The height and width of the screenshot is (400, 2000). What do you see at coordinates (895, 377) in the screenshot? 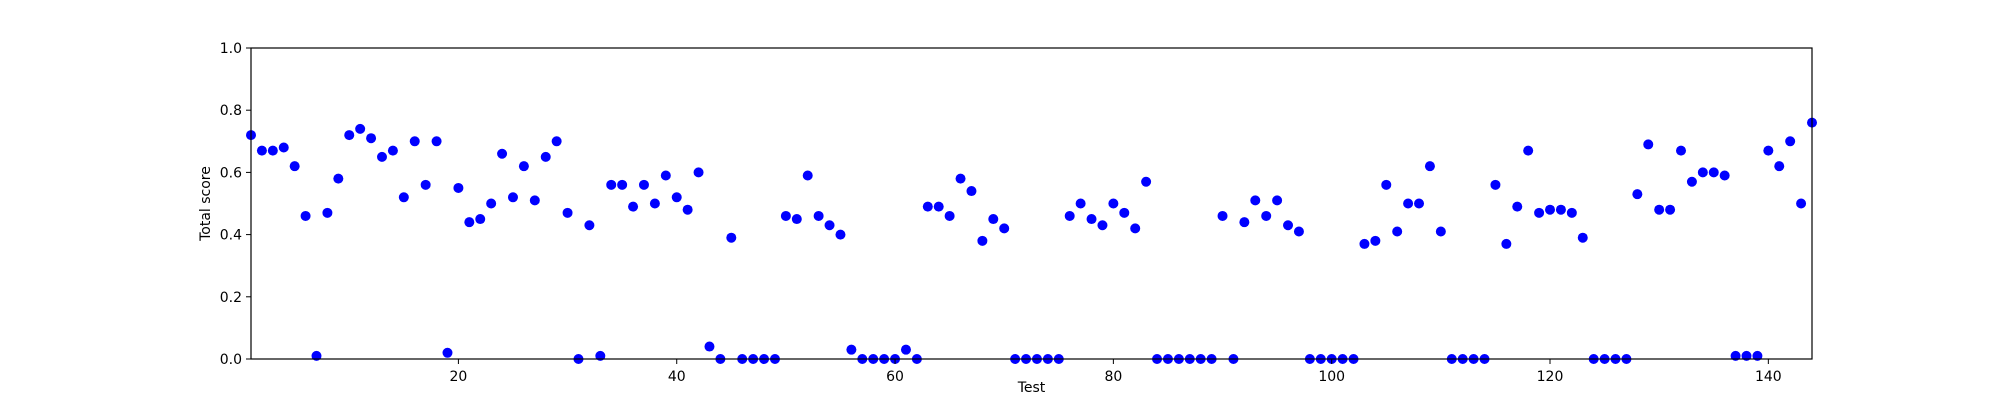
I see `x-tick-label: 60` at bounding box center [895, 377].